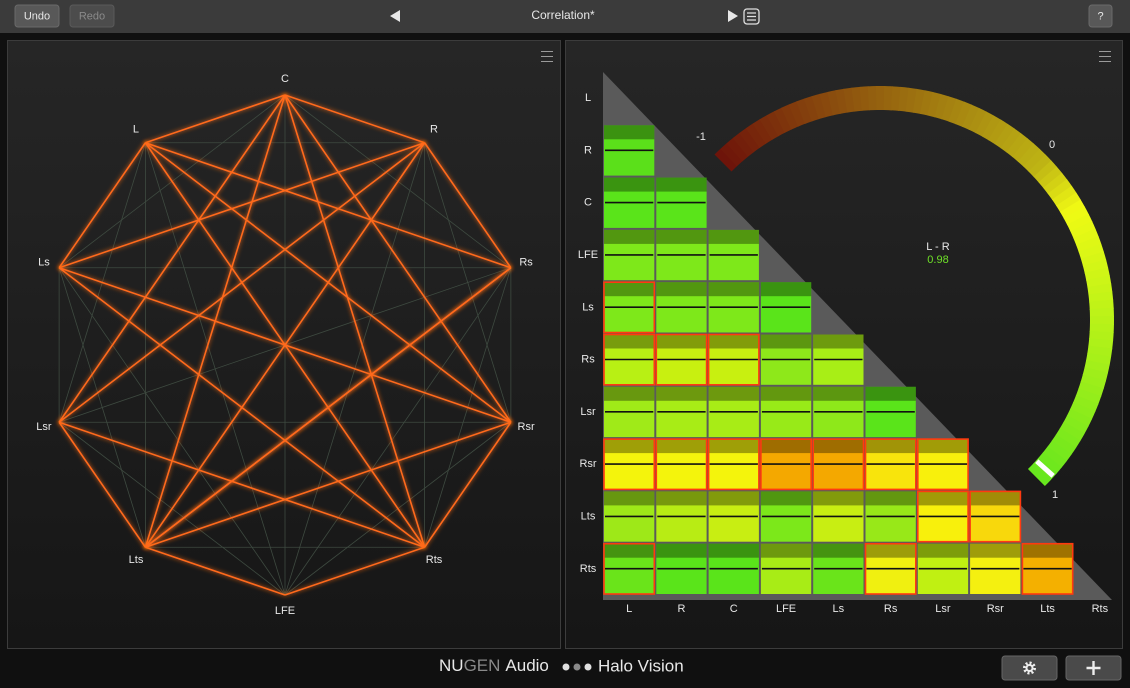 The height and width of the screenshot is (688, 1130). Describe the element at coordinates (943, 609) in the screenshot. I see `column-label: Lsr` at that location.